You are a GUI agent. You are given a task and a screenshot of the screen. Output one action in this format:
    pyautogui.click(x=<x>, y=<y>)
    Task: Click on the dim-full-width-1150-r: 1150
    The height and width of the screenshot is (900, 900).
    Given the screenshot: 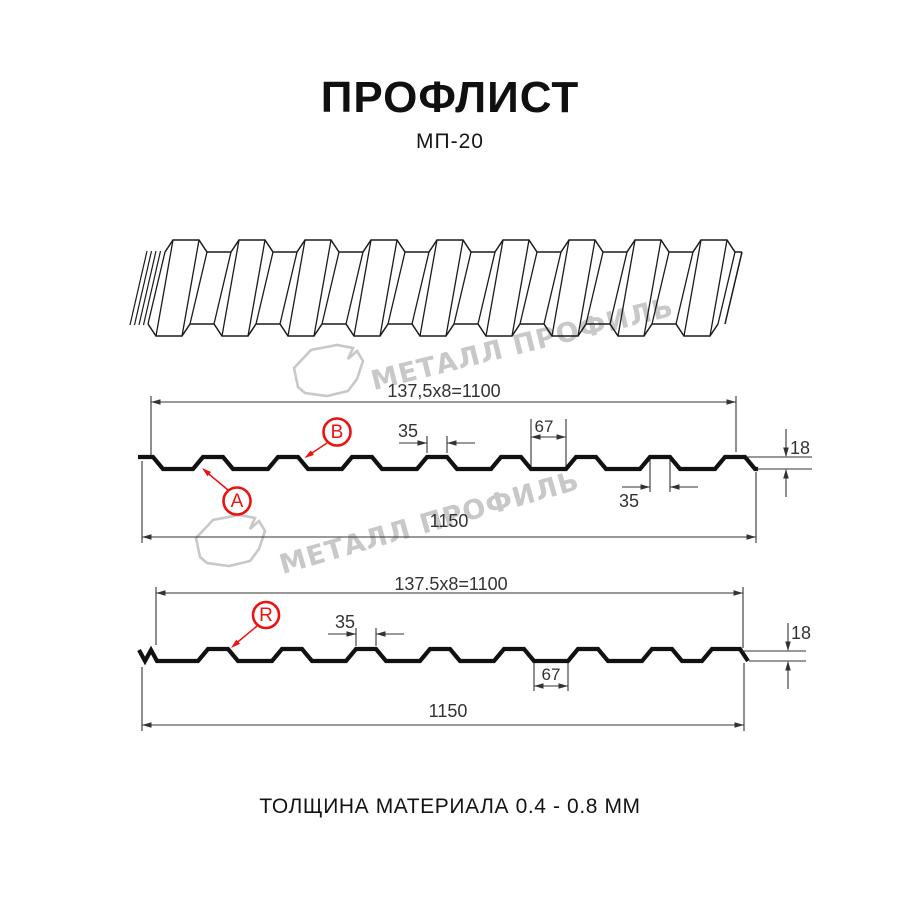 What is the action you would take?
    pyautogui.click(x=448, y=711)
    